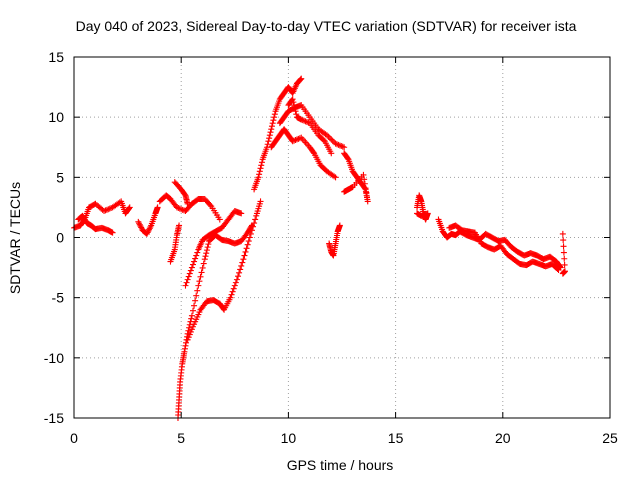 This screenshot has width=640, height=480. Describe the element at coordinates (58, 298) in the screenshot. I see `y-tick-label: -5` at that location.